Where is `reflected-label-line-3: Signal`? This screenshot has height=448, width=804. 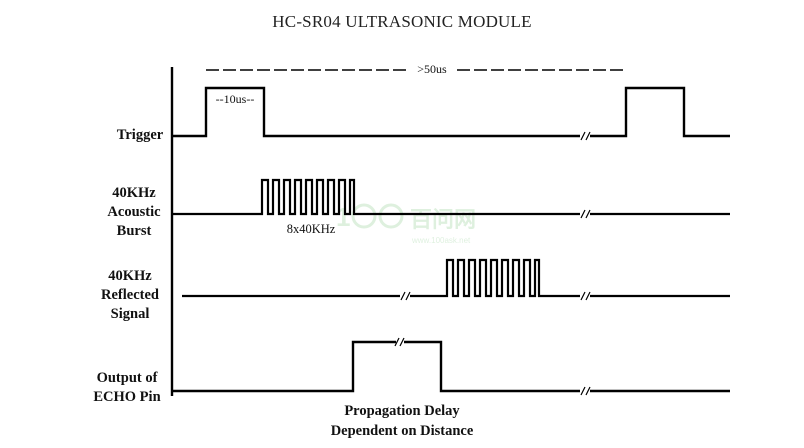 reflected-label-line-3: Signal is located at coordinates (130, 314).